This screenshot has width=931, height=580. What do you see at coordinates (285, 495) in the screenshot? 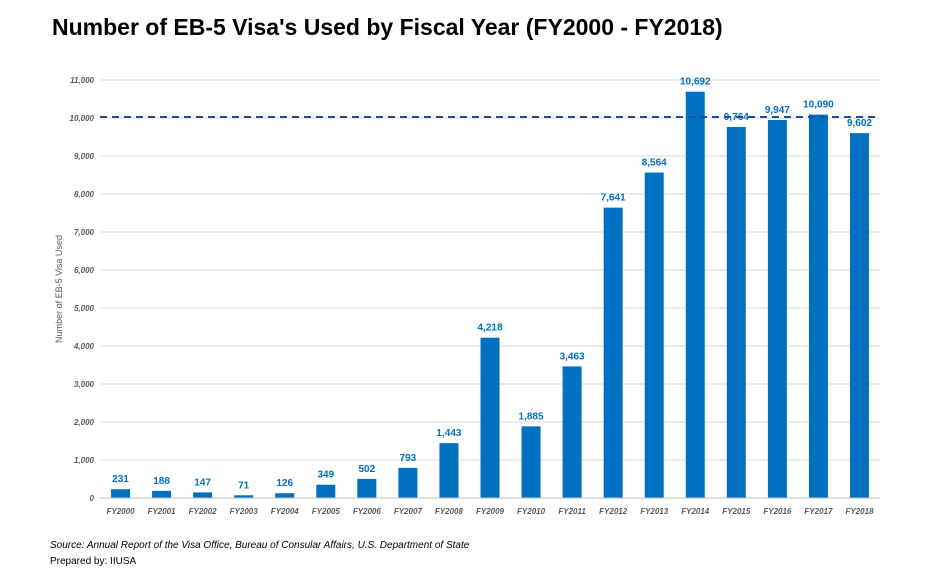
I see `bar-fy2004` at bounding box center [285, 495].